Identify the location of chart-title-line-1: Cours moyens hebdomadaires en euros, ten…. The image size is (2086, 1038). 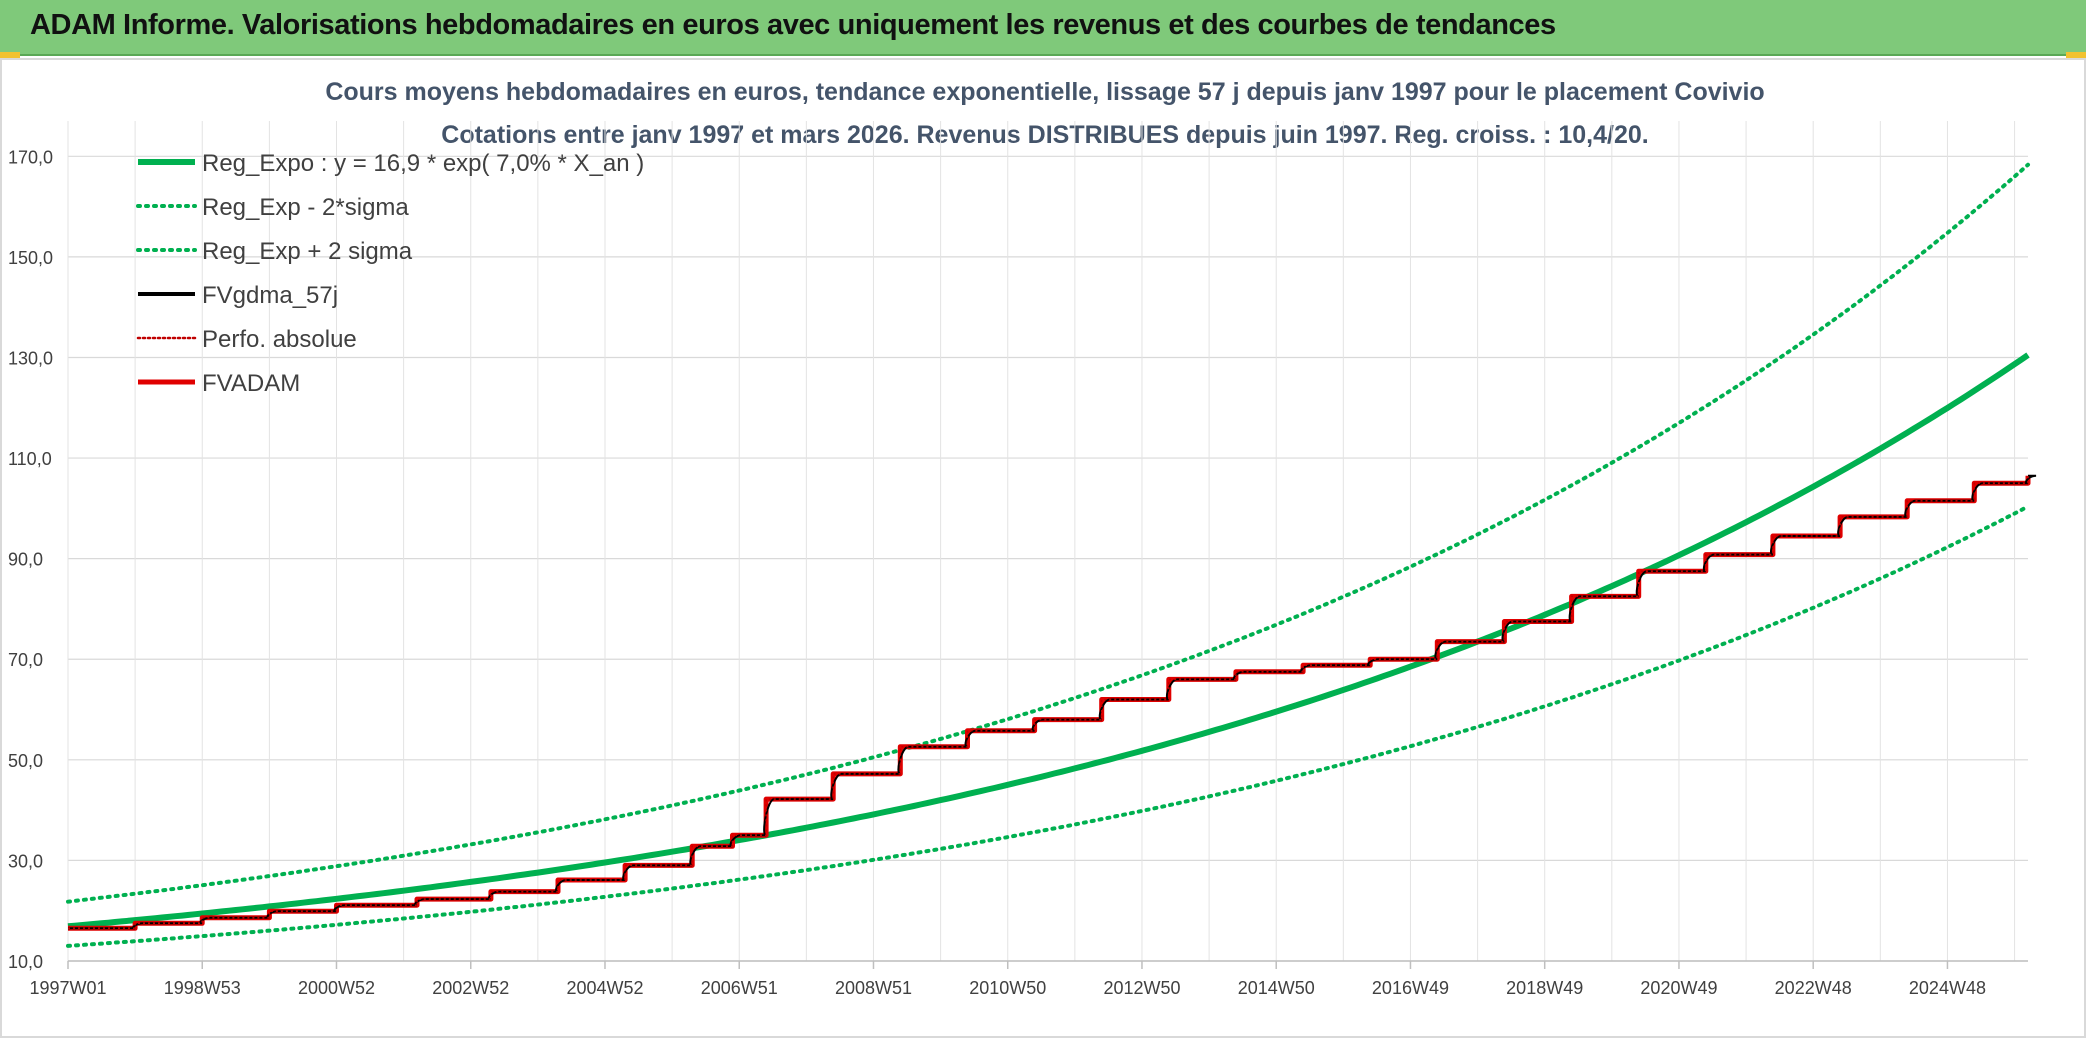
(1044, 92).